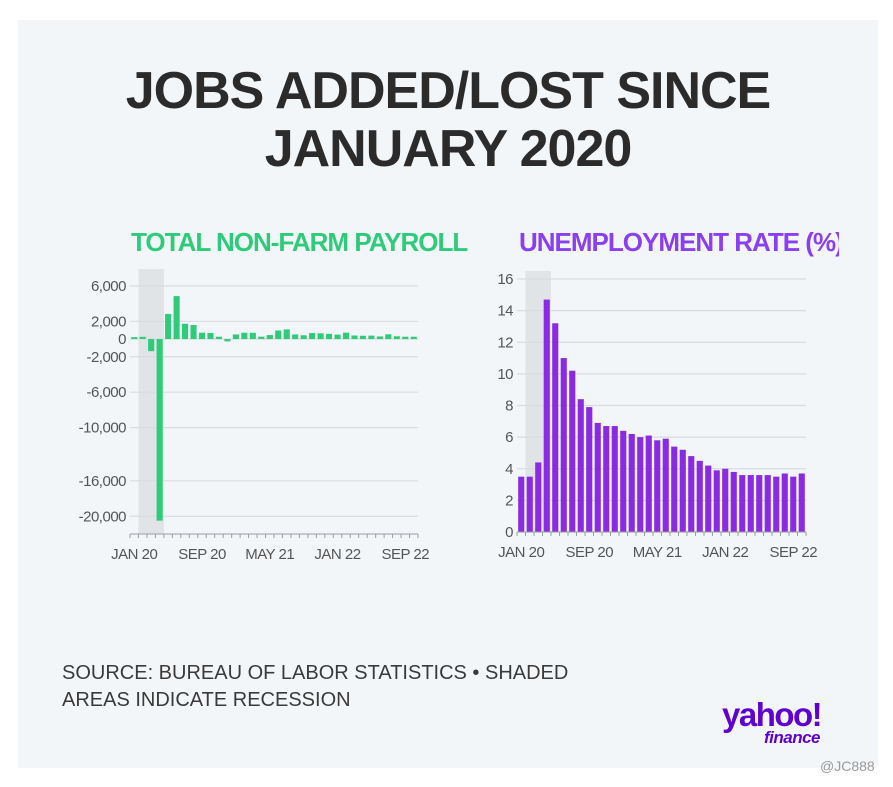 This screenshot has height=787, width=893. I want to click on page-title: JOBS ADDED/LOST SINCE JANUARY 2020, so click(448, 120).